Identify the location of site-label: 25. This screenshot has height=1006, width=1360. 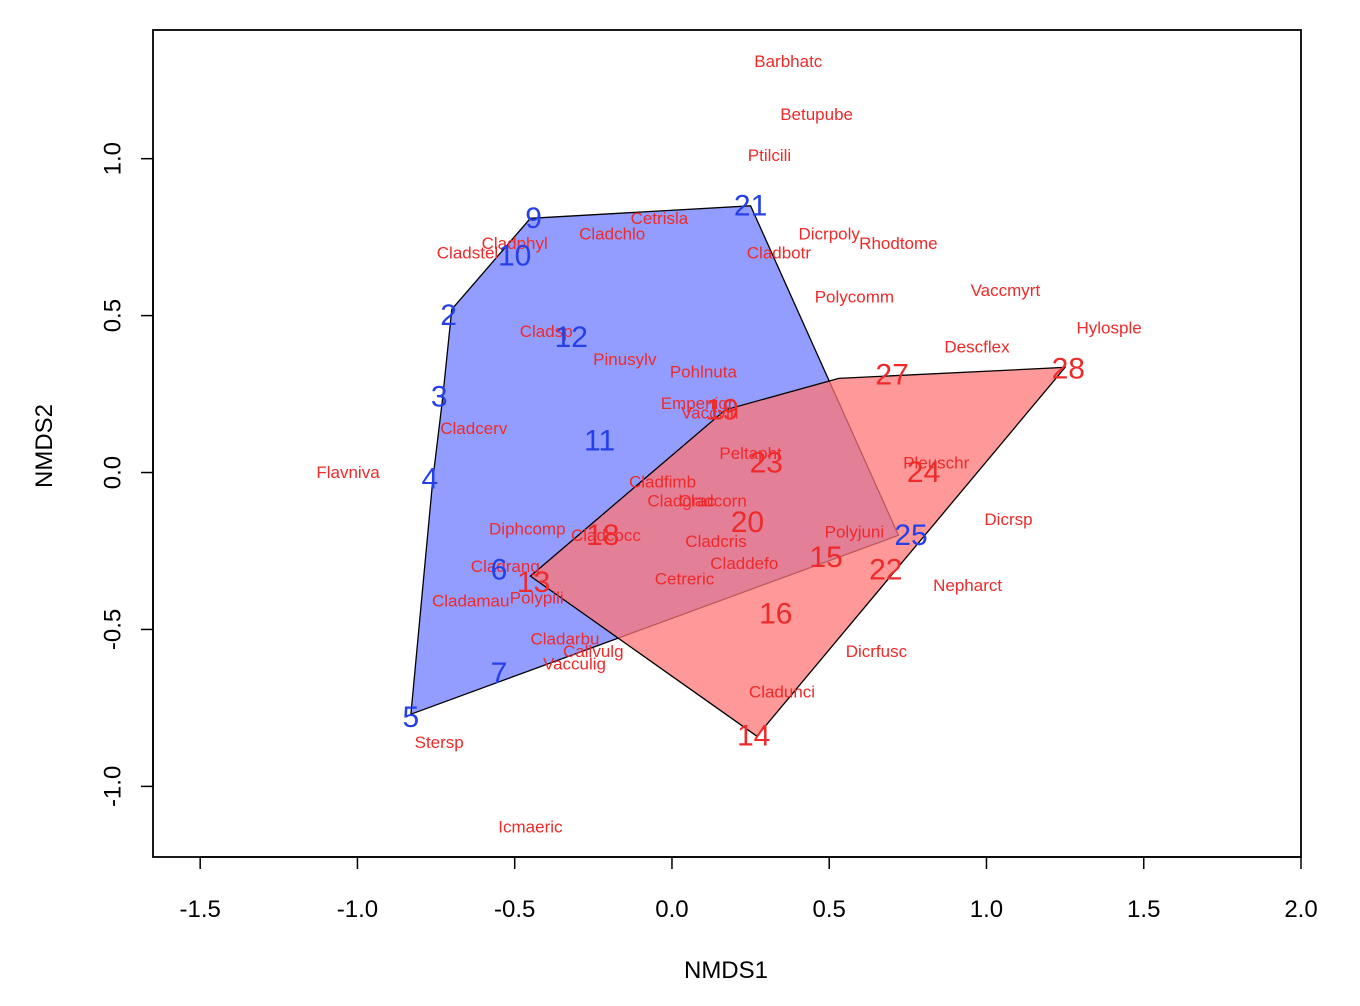
(910, 535).